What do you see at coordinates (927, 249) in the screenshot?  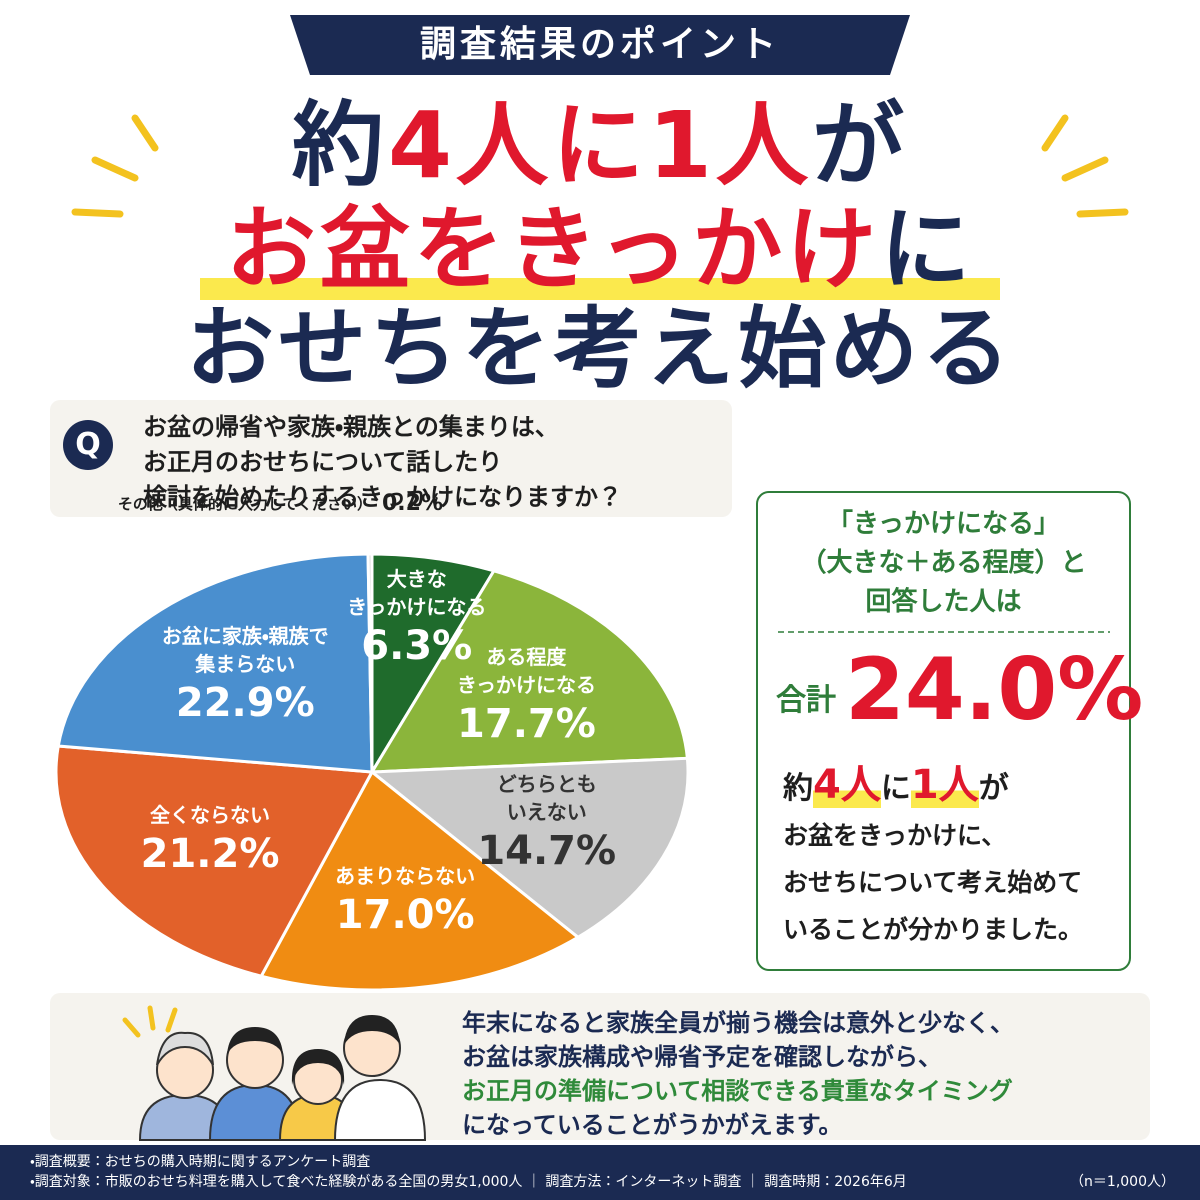 I see `headline-segment: に` at bounding box center [927, 249].